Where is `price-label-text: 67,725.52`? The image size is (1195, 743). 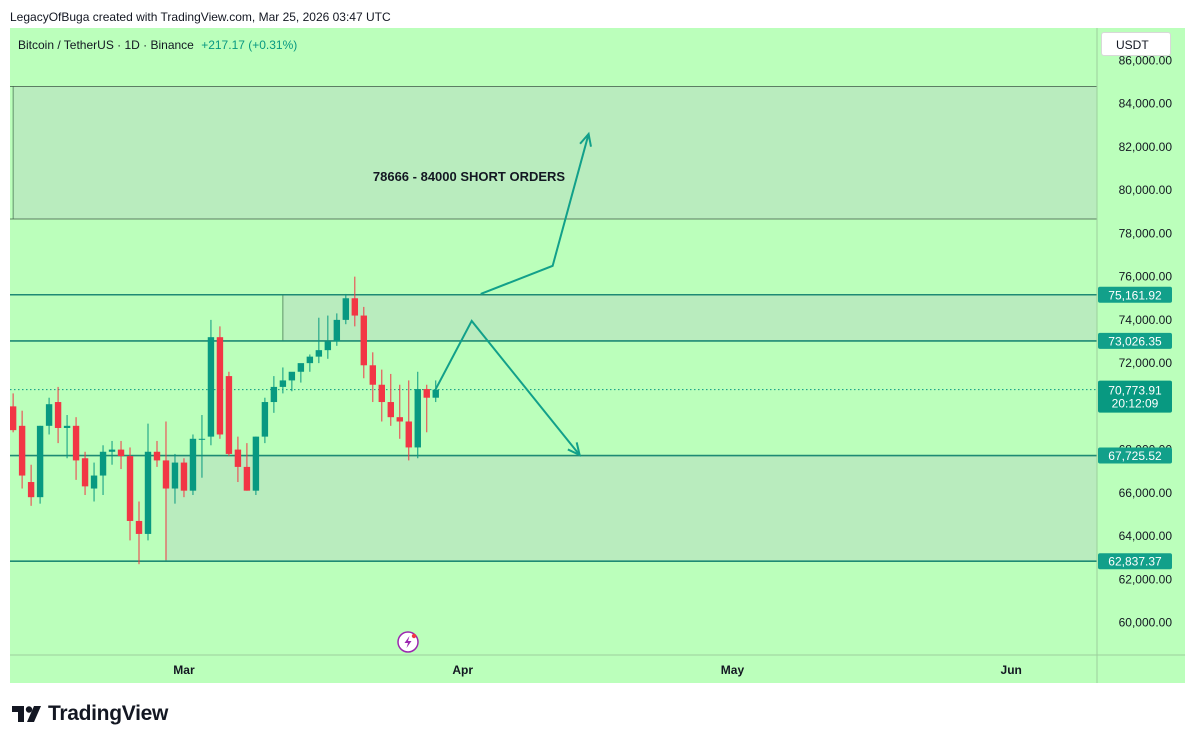 price-label-text: 67,725.52 is located at coordinates (1135, 456).